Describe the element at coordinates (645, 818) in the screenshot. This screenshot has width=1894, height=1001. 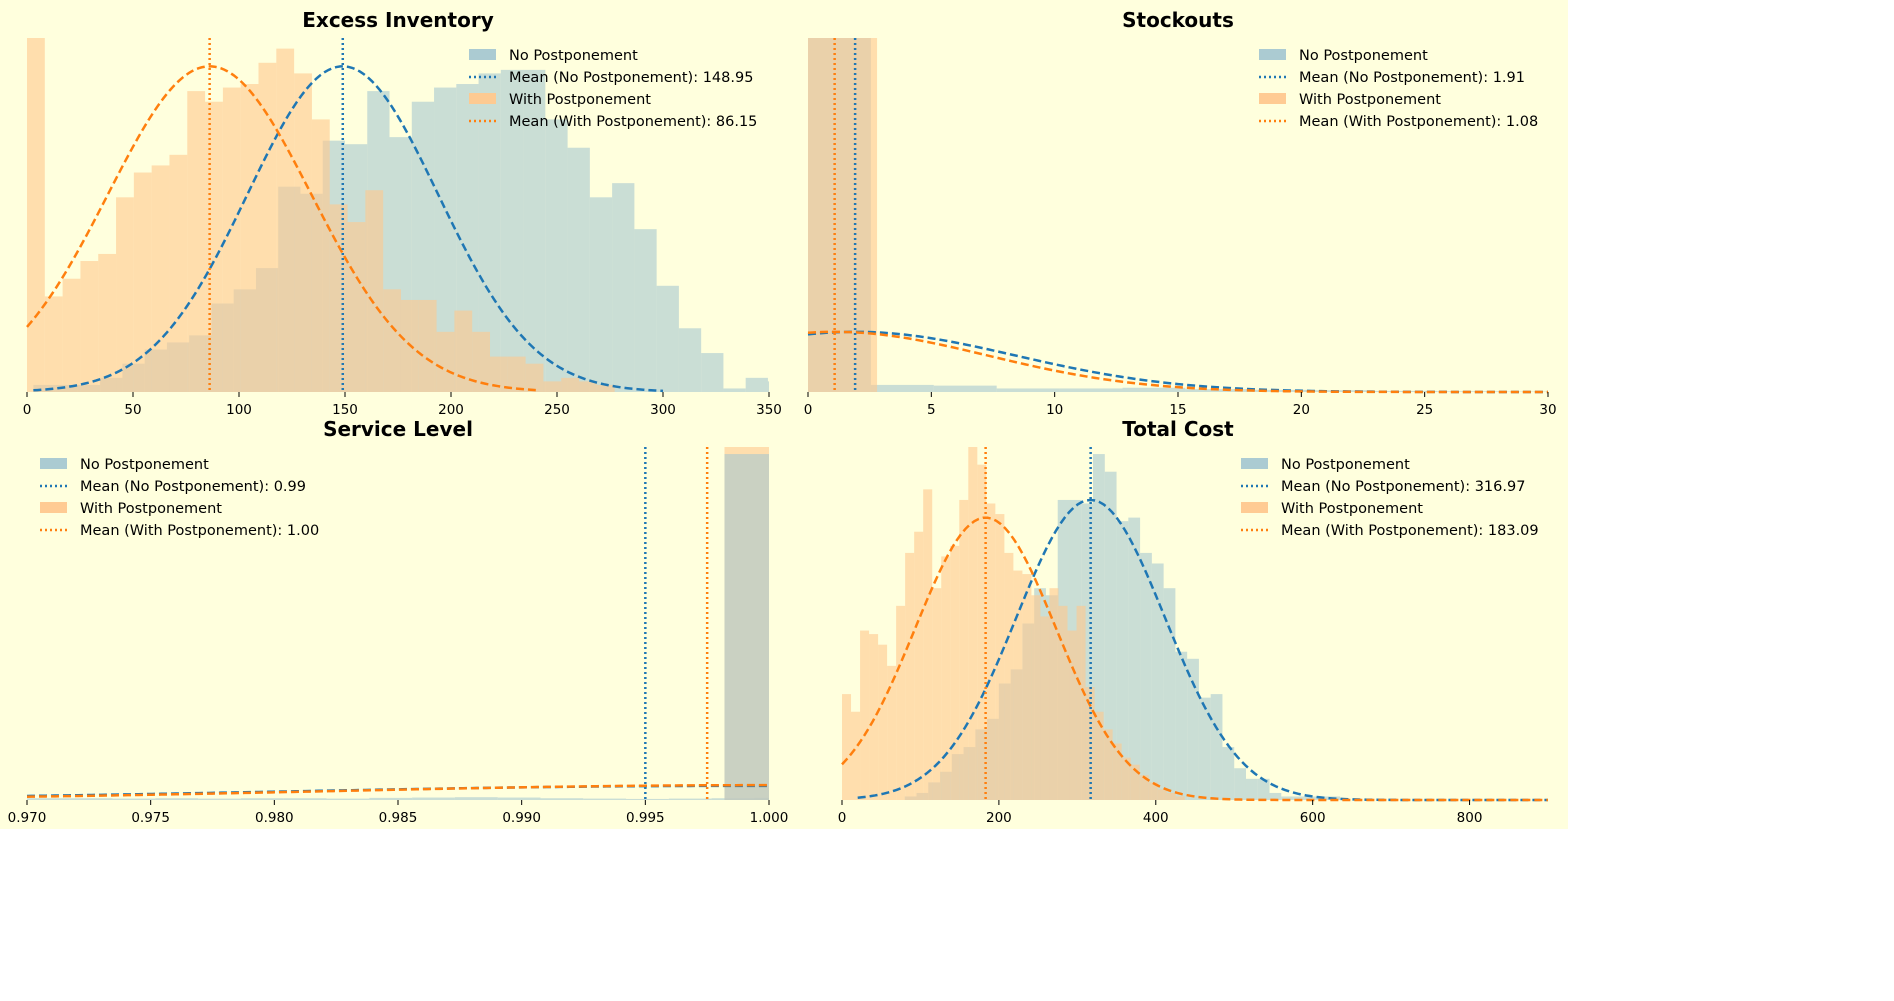
I see `service-level-xtick-label: 0.995` at that location.